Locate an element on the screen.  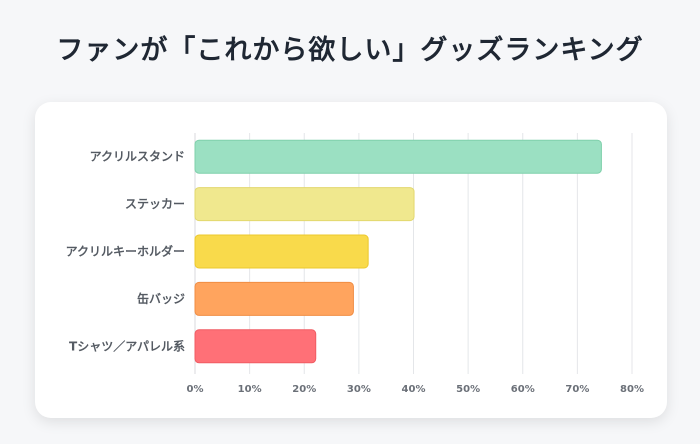
x-tick-label: 20% is located at coordinates (304, 389).